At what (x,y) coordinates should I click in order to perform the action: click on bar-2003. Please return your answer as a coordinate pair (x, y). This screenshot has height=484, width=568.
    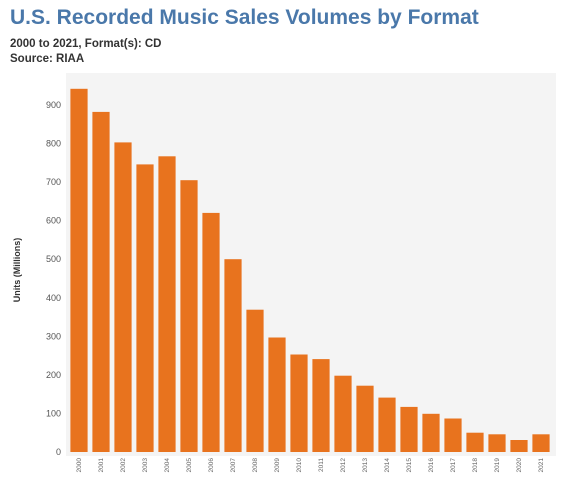
    Looking at the image, I should click on (145, 308).